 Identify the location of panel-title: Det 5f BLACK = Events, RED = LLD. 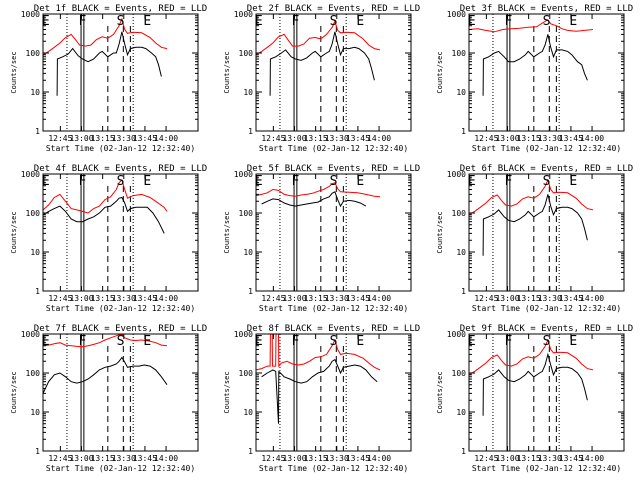
(333, 169).